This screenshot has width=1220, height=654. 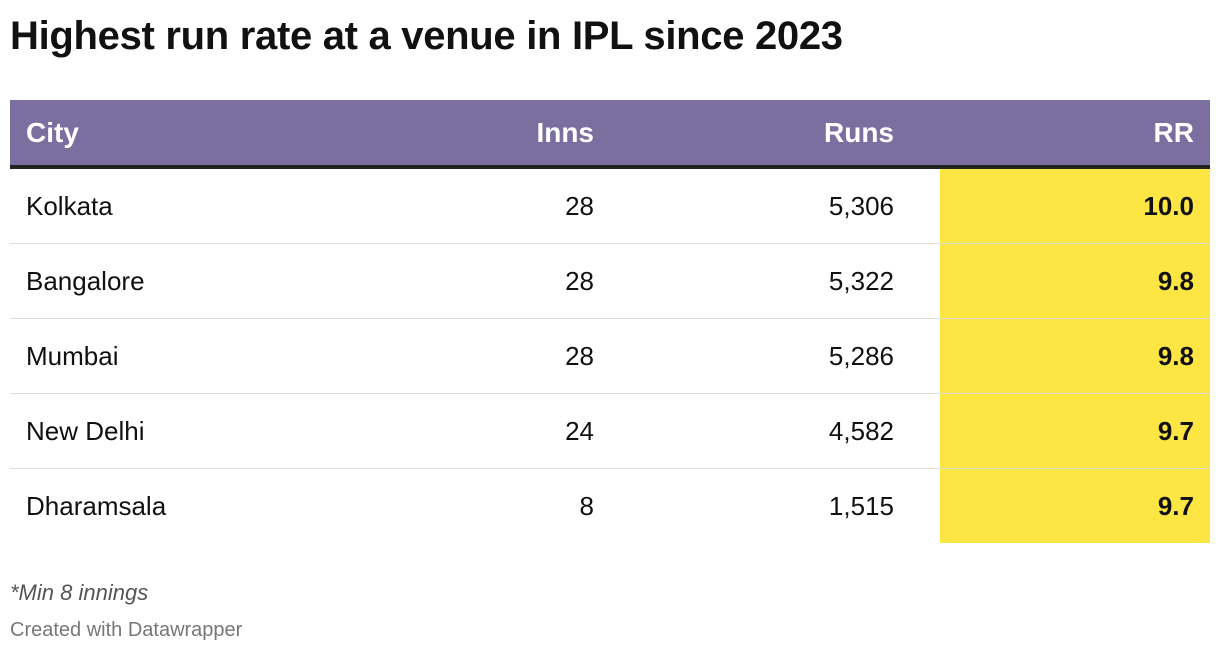 I want to click on cell-inns: 24, so click(x=460, y=431).